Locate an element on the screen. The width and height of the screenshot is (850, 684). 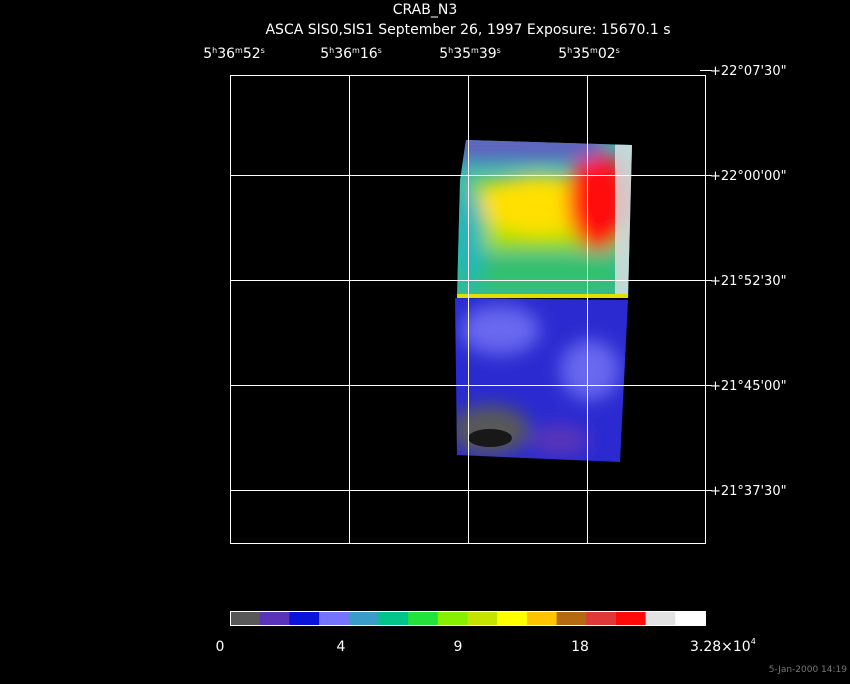
colorbar-label: 4 is located at coordinates (341, 647).